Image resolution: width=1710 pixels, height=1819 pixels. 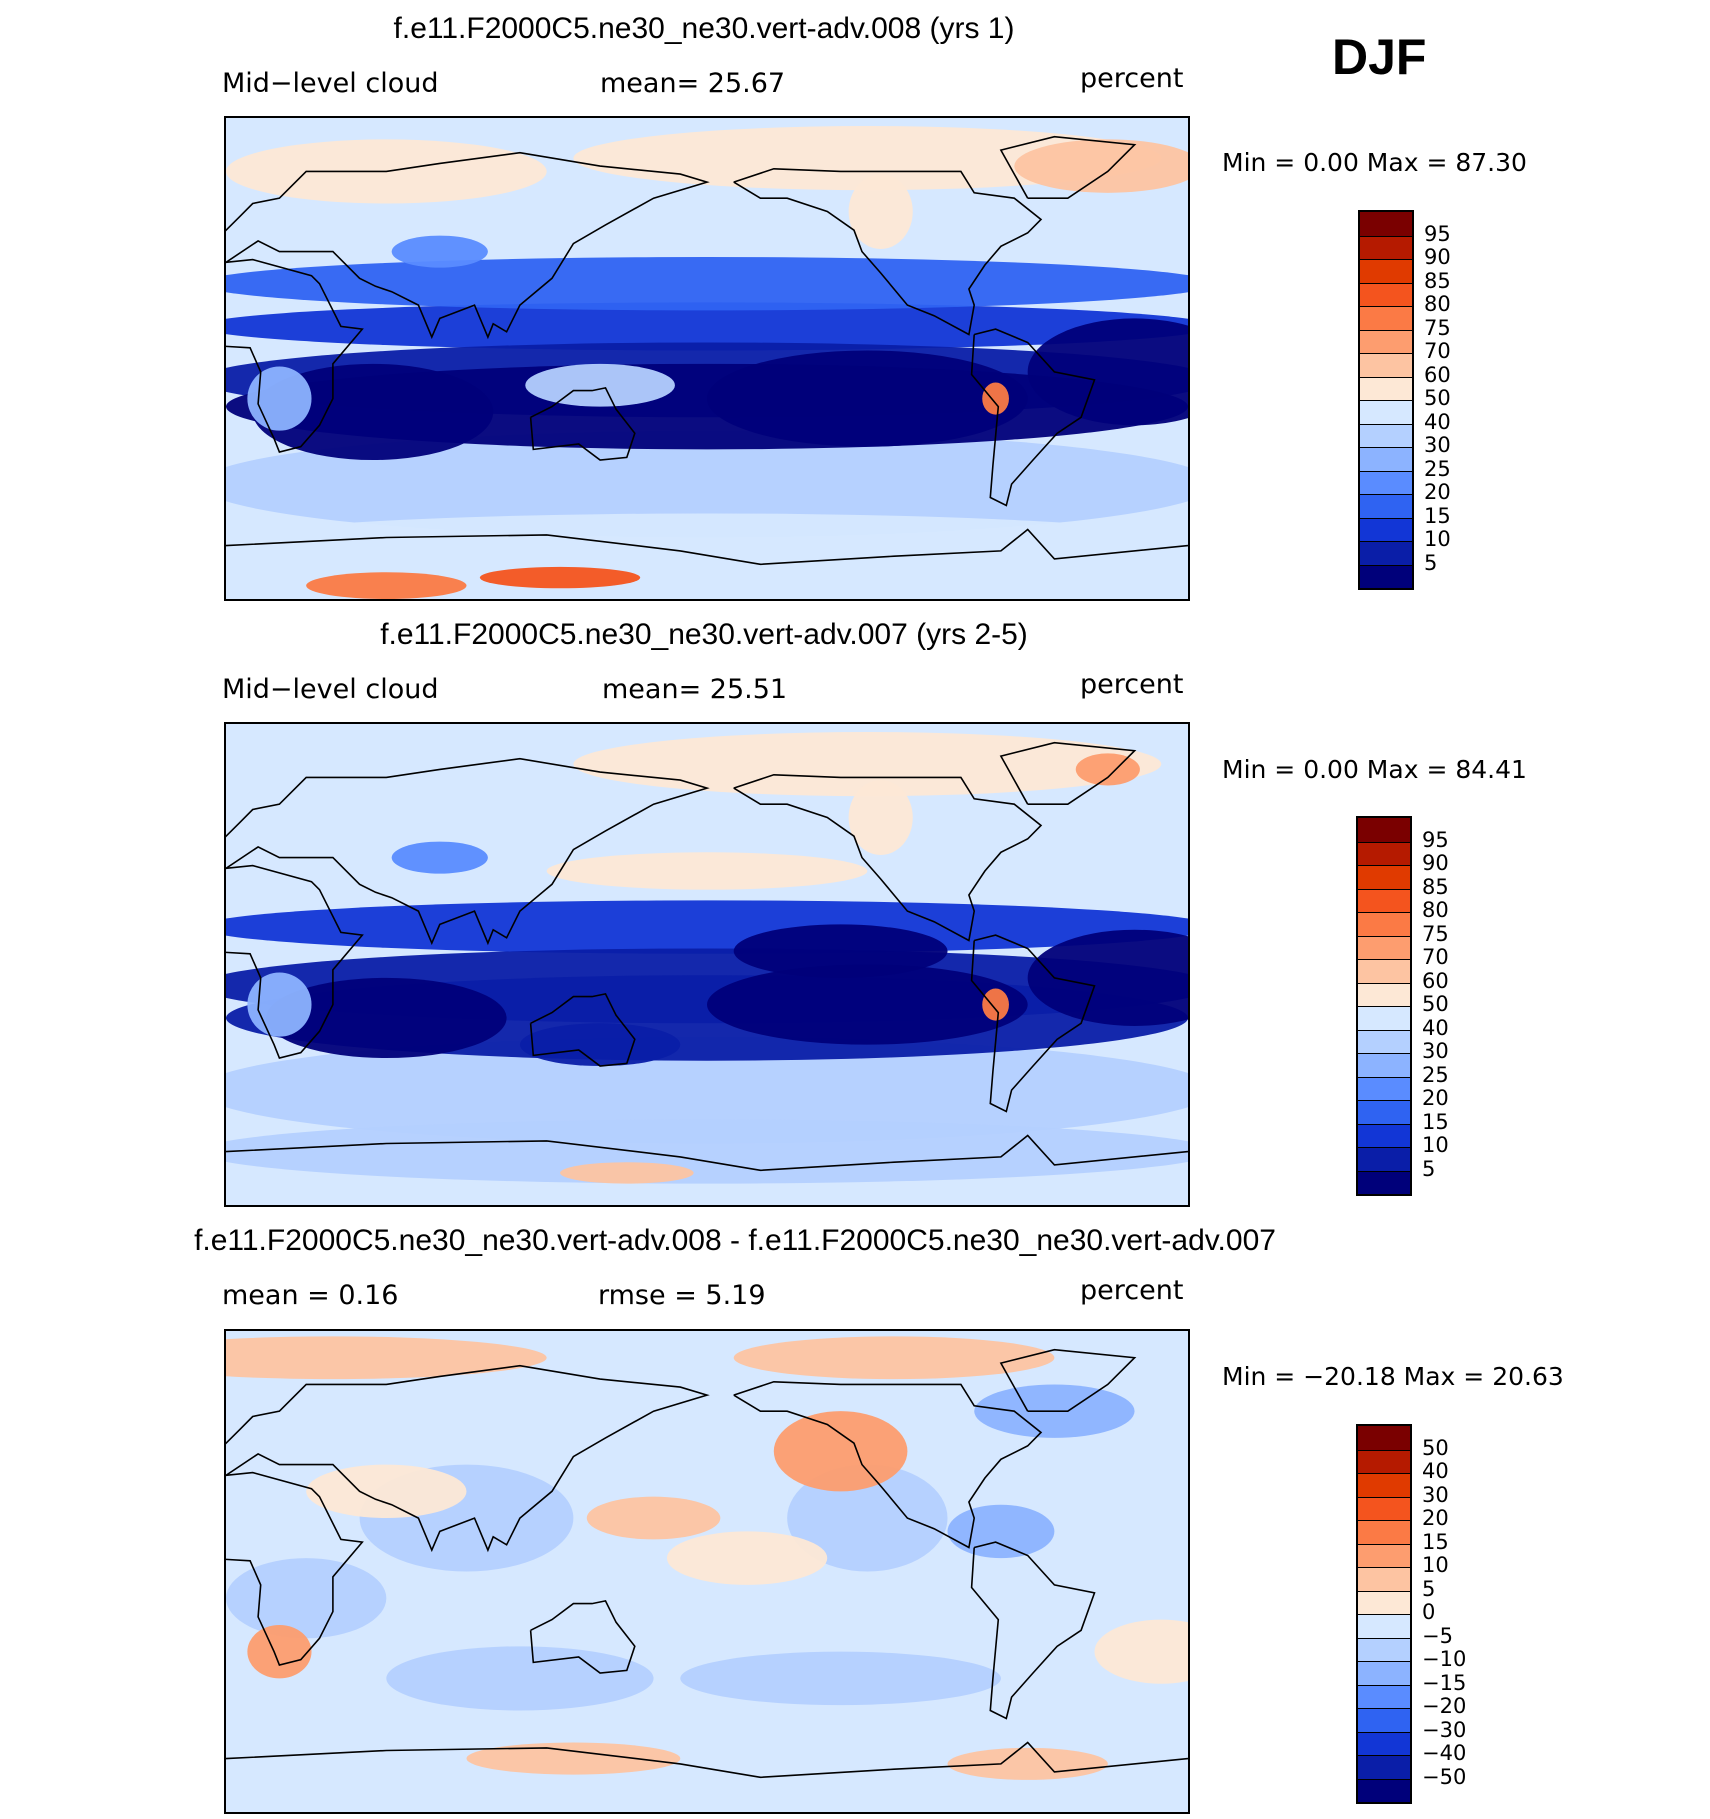 What do you see at coordinates (1437, 492) in the screenshot?
I see `colorbar-label: 20` at bounding box center [1437, 492].